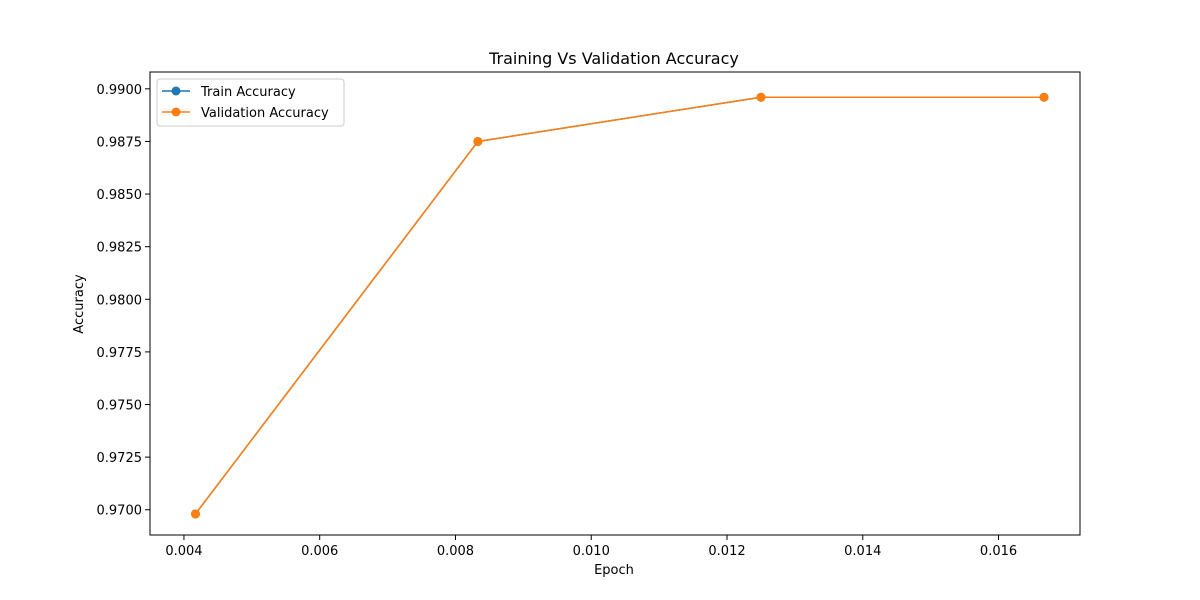 The width and height of the screenshot is (1200, 600). Describe the element at coordinates (248, 92) in the screenshot. I see `legend-label: Train Accuracy` at that location.